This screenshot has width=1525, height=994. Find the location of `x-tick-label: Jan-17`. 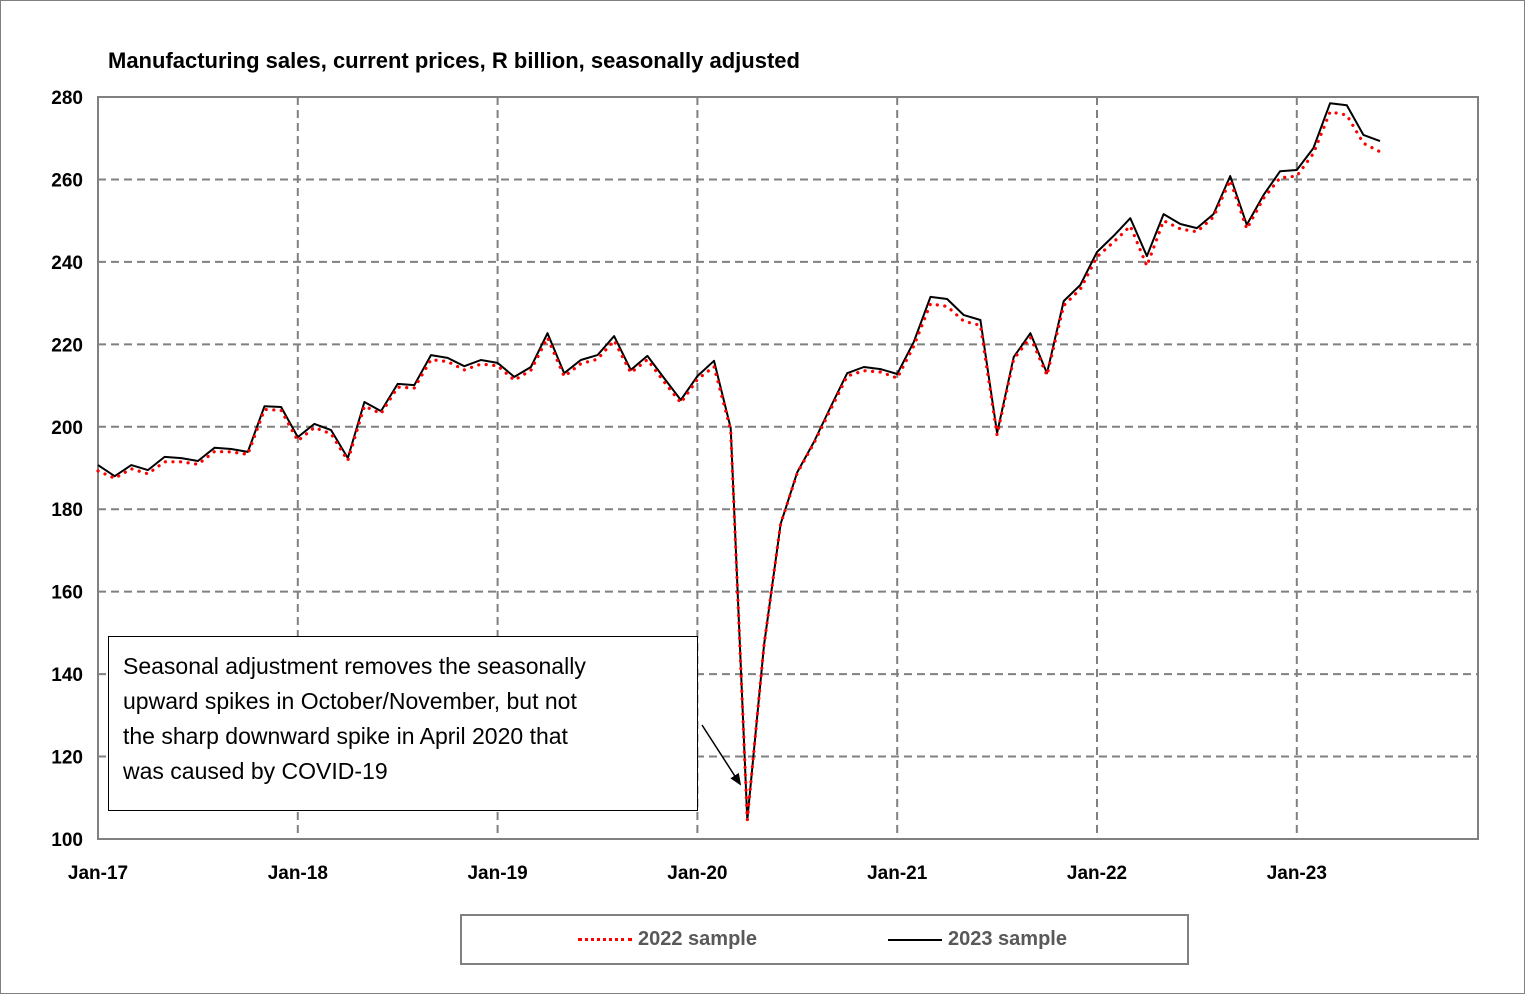

x-tick-label: Jan-17 is located at coordinates (98, 873).